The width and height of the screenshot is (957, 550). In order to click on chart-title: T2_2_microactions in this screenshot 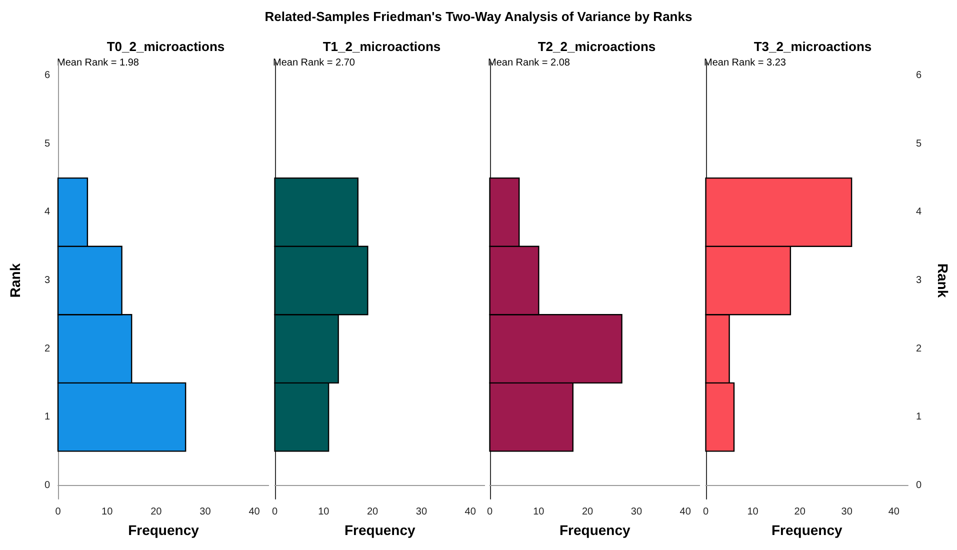, I will do `click(597, 46)`.